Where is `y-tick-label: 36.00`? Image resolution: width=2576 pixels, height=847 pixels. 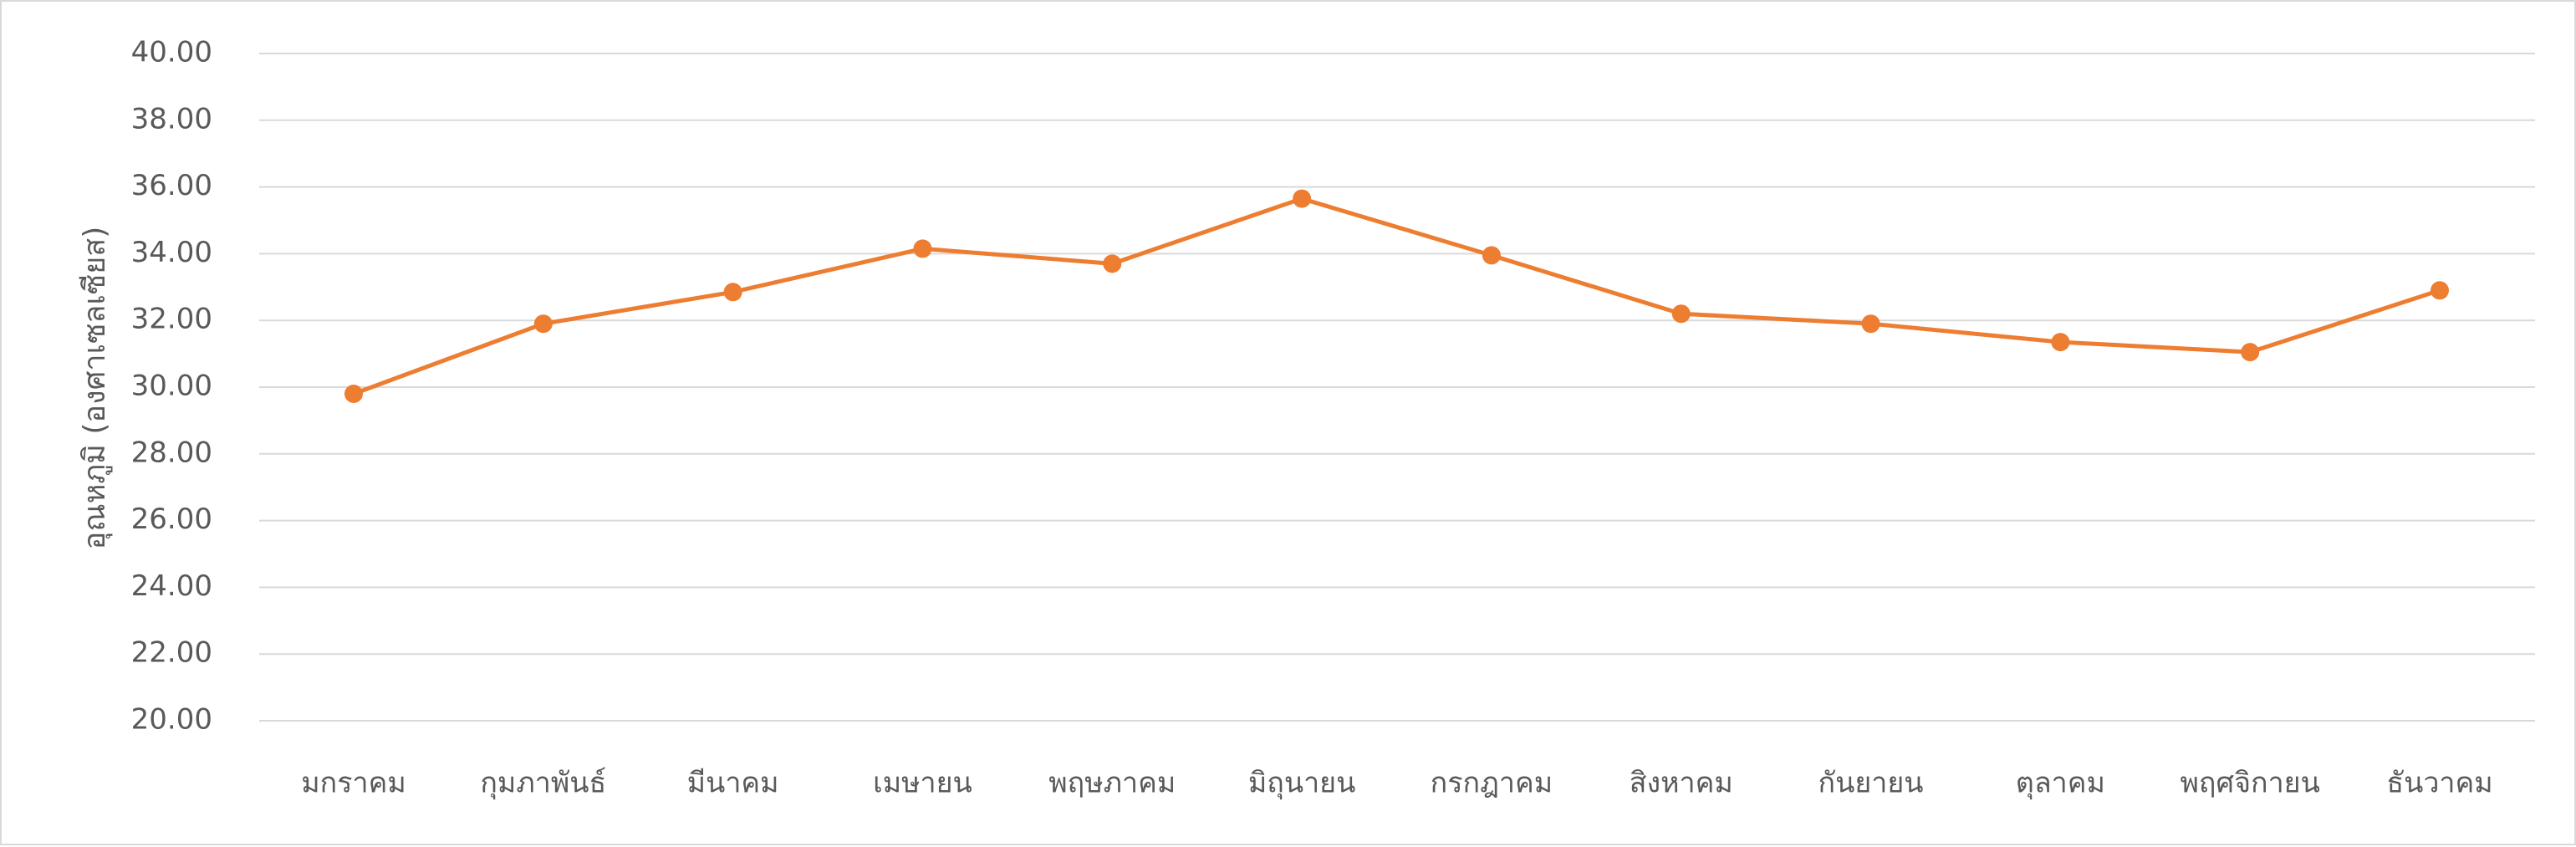 y-tick-label: 36.00 is located at coordinates (172, 185).